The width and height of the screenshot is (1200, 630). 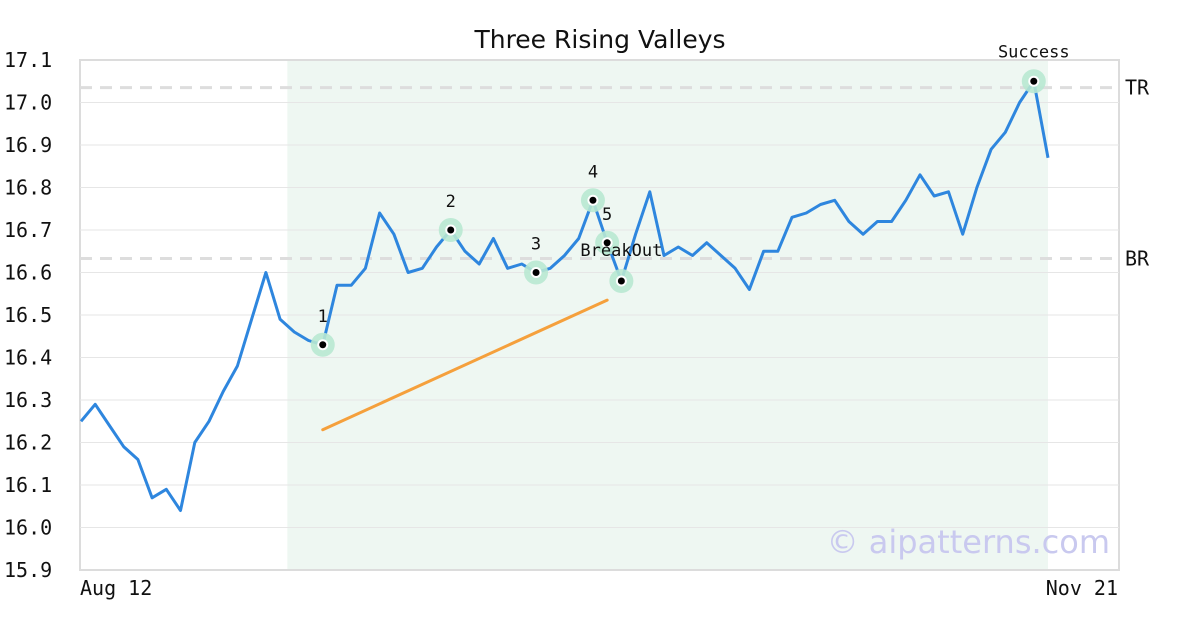 I want to click on y-tick-label: 17.1, so click(x=28, y=60).